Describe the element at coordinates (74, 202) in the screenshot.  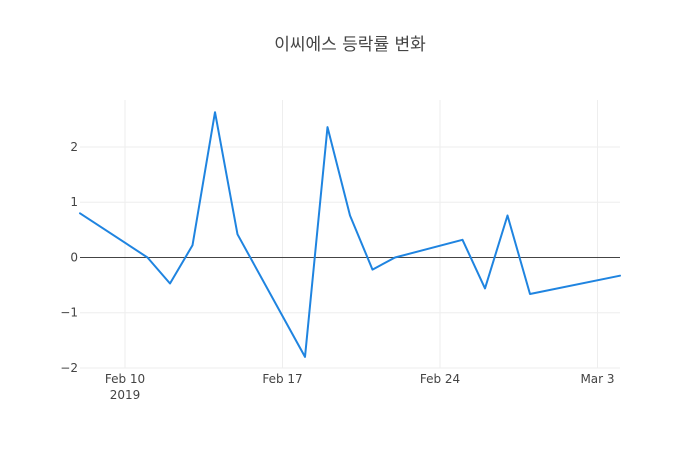
I see `y-tick-label: 1` at that location.